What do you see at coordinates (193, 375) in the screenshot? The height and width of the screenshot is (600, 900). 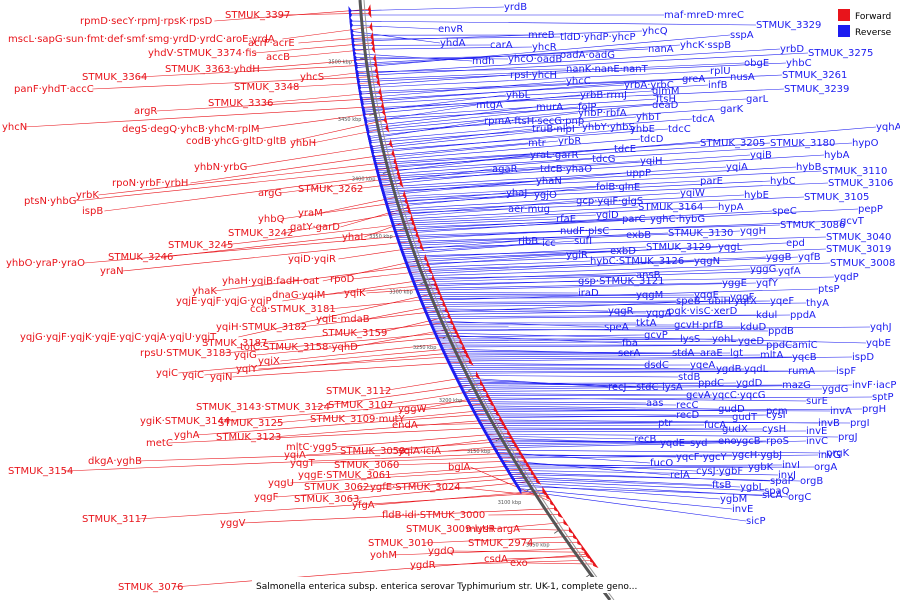 I see `forward-gene-label: yqiC` at bounding box center [193, 375].